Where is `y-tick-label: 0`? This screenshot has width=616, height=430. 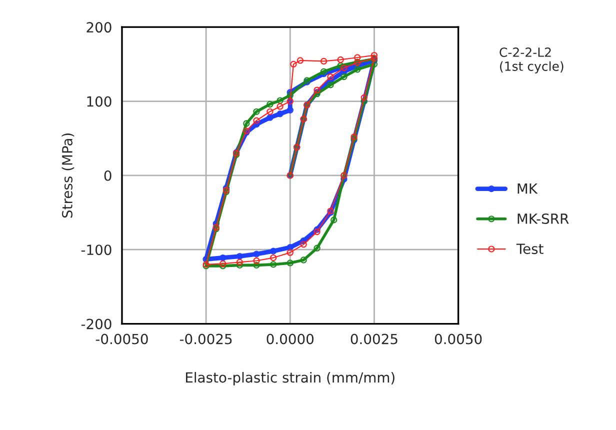 y-tick-label: 0 is located at coordinates (108, 175).